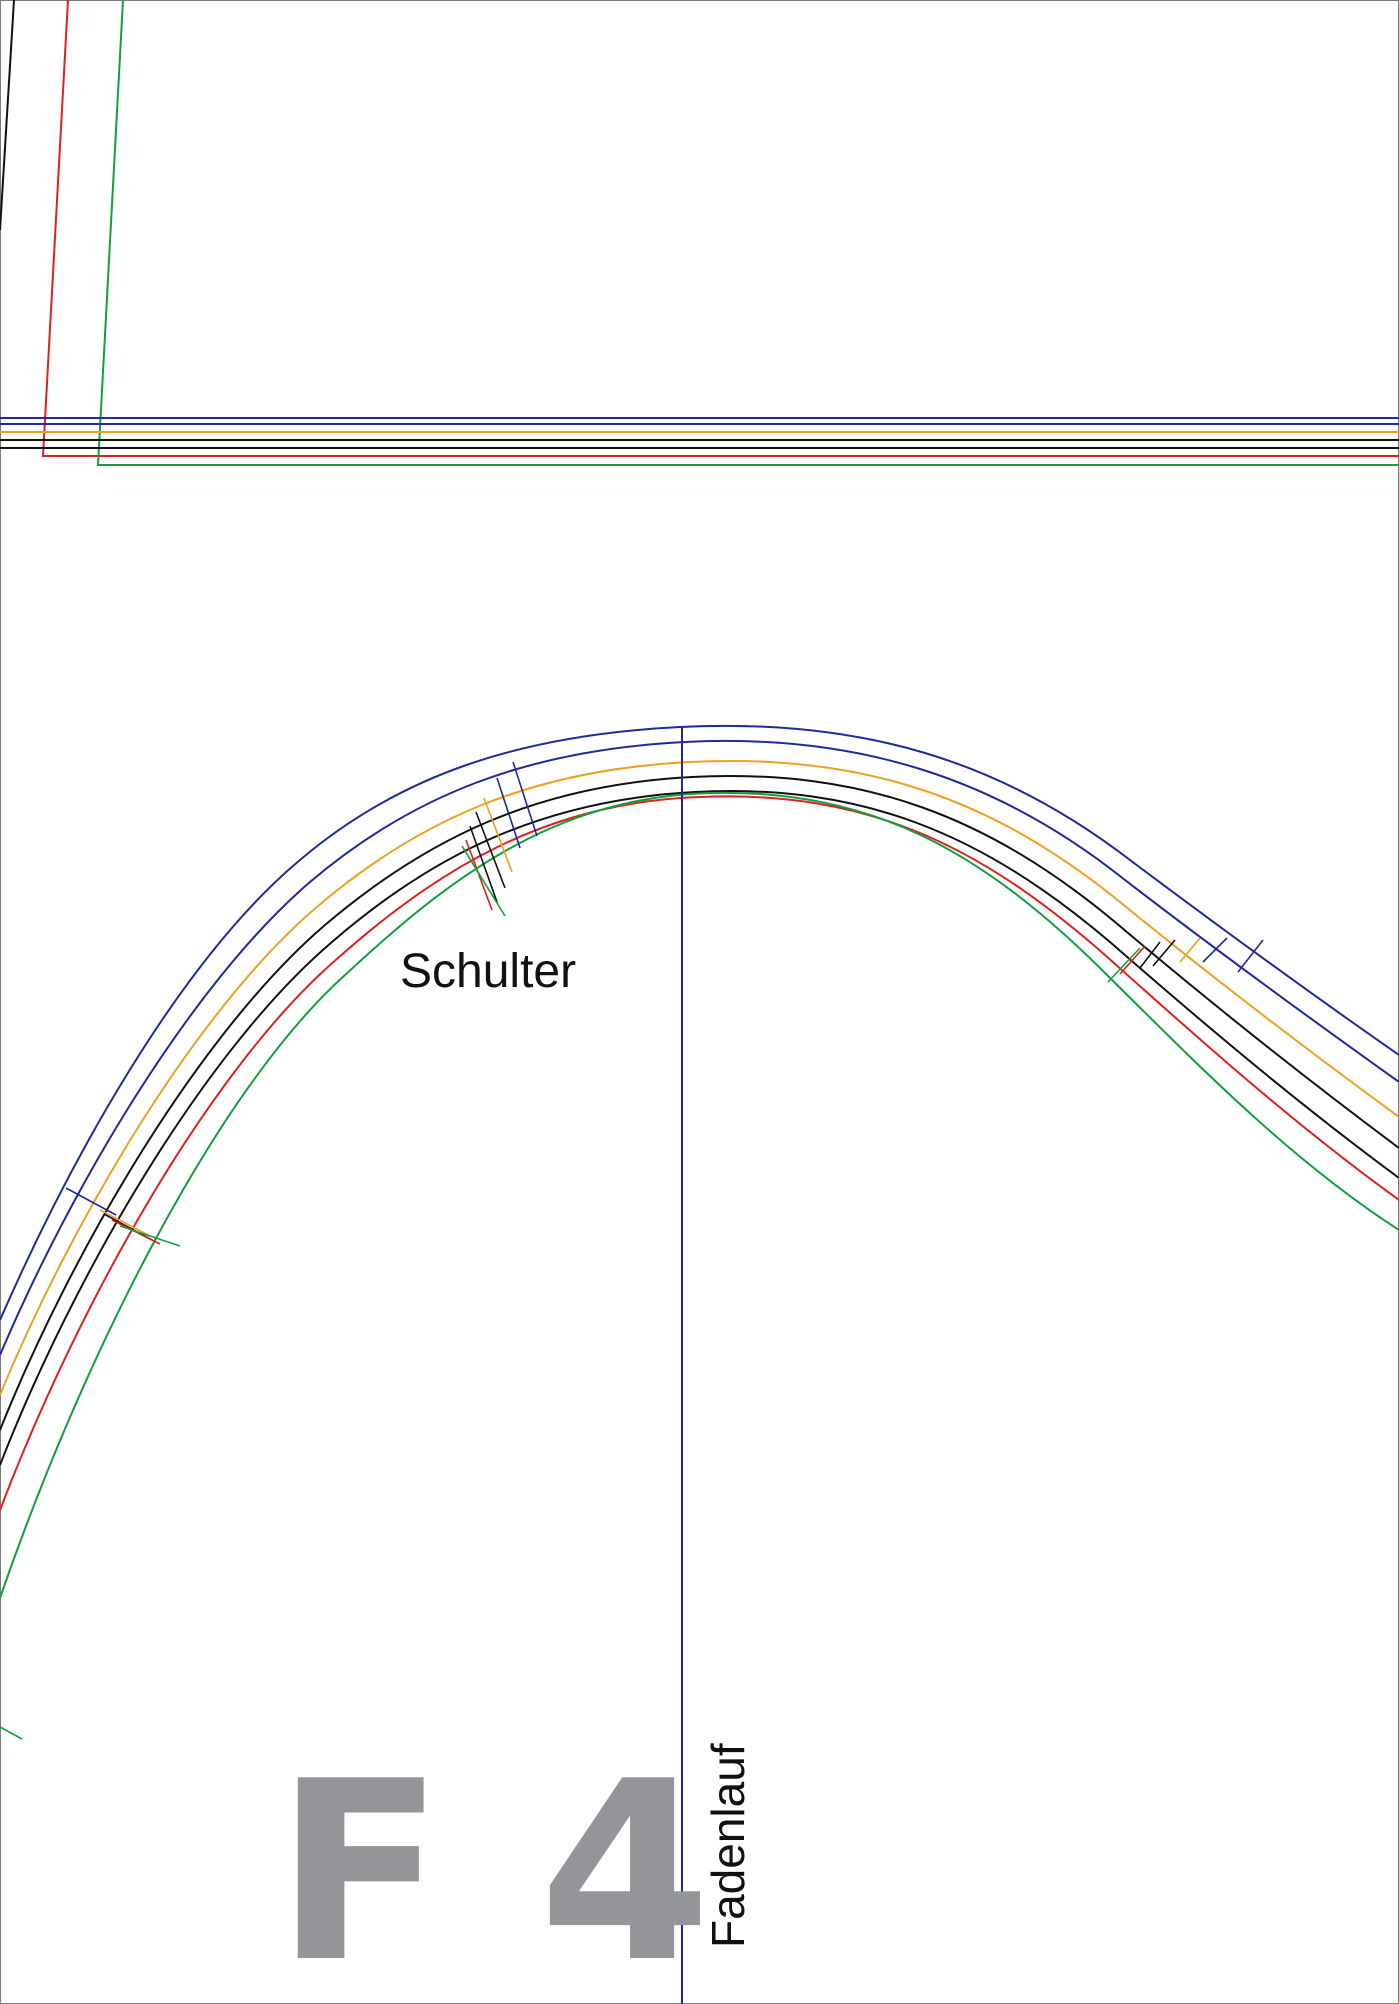  Describe the element at coordinates (90, 1463) in the screenshot. I see `notches-lower-left` at that location.